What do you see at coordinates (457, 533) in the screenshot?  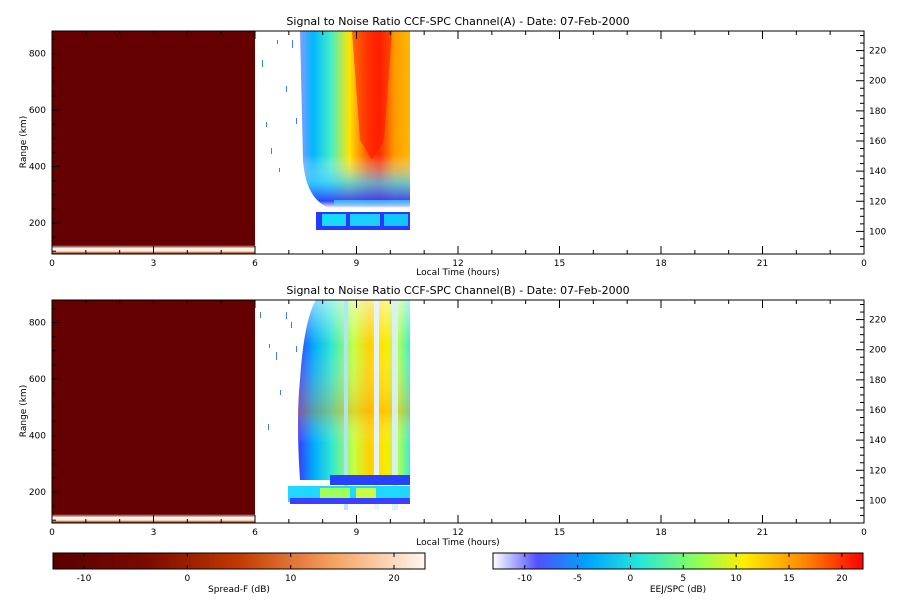 I see `panel-b-xtick-label: 12` at bounding box center [457, 533].